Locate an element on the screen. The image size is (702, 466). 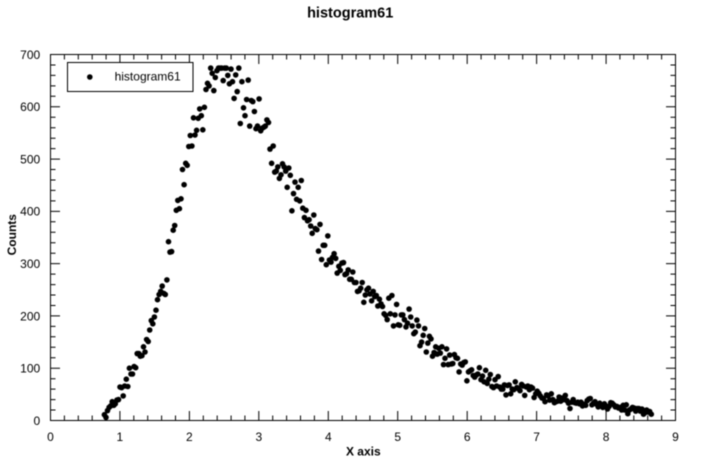
svg-text: 4 is located at coordinates (328, 437).